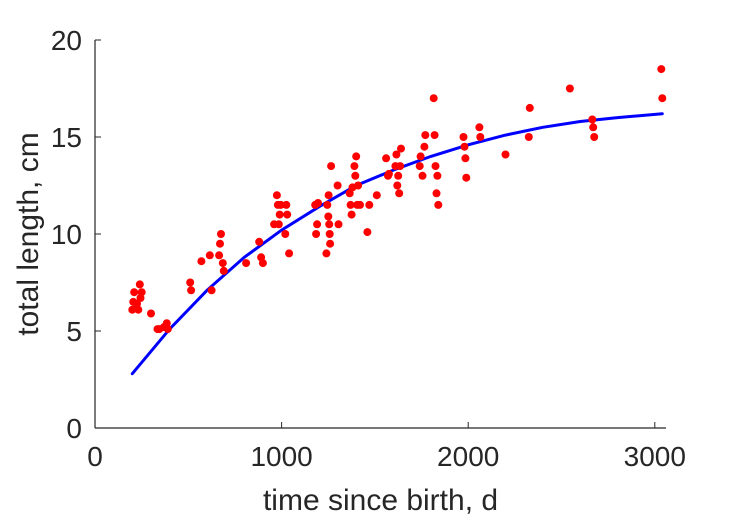  What do you see at coordinates (28, 233) in the screenshot?
I see `y-axis-label: total length, cm` at bounding box center [28, 233].